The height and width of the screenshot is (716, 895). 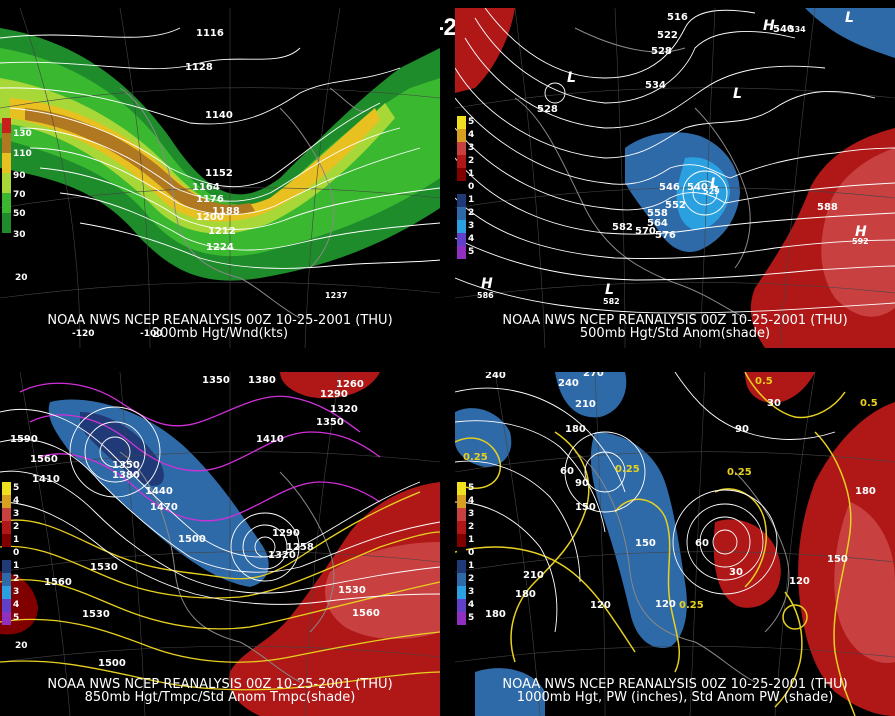 What do you see at coordinates (477, 555) in the screenshot?
I see `legend-pw-anomaly: 5 4 3 2 1 0 1 2 3 4 5` at bounding box center [477, 555].